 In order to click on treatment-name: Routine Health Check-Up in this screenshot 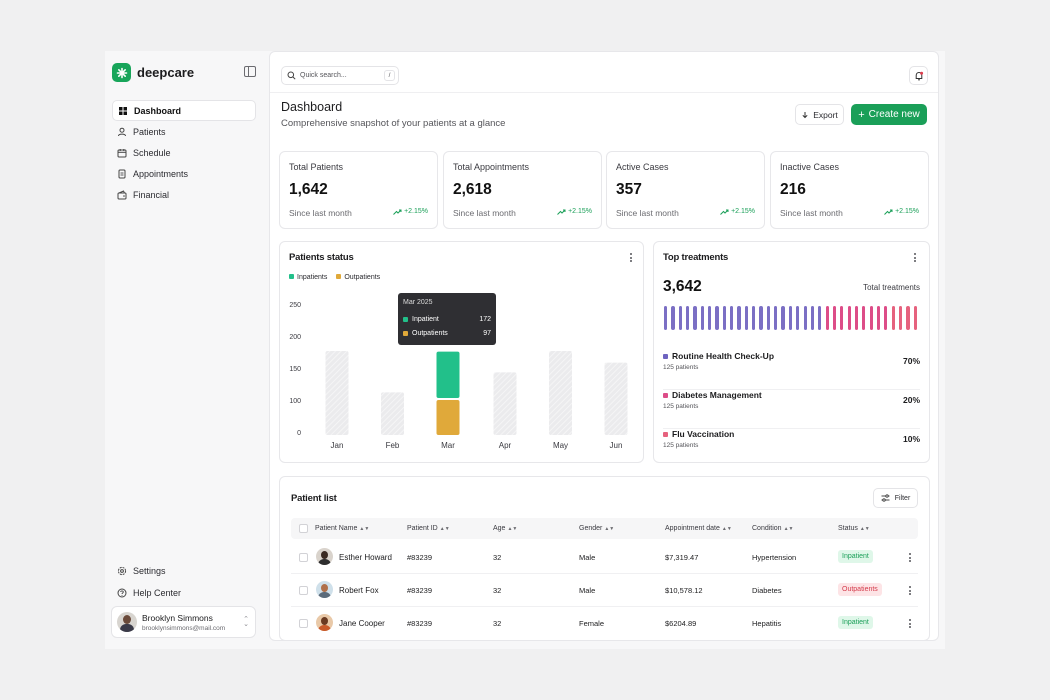, I will do `click(723, 356)`.